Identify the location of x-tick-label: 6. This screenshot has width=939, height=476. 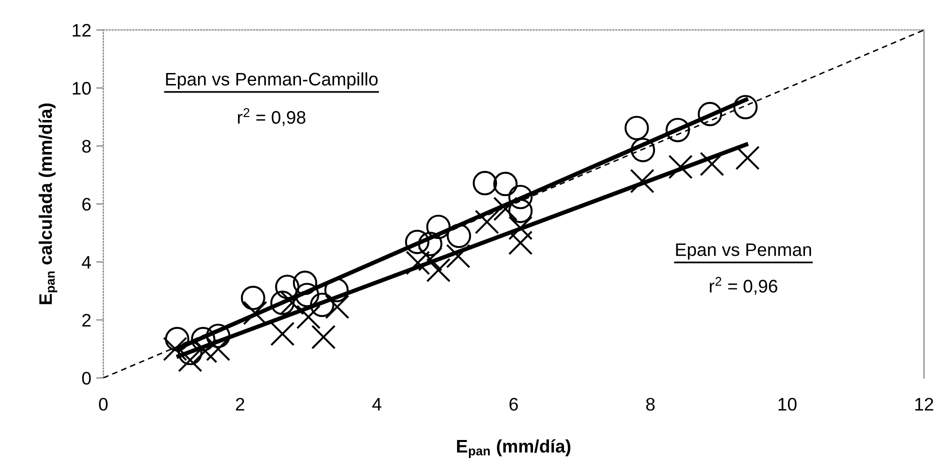
(514, 404).